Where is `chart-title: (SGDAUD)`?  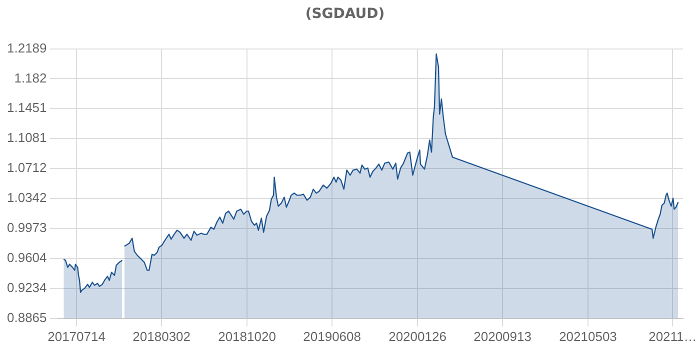
chart-title: (SGDAUD) is located at coordinates (345, 14).